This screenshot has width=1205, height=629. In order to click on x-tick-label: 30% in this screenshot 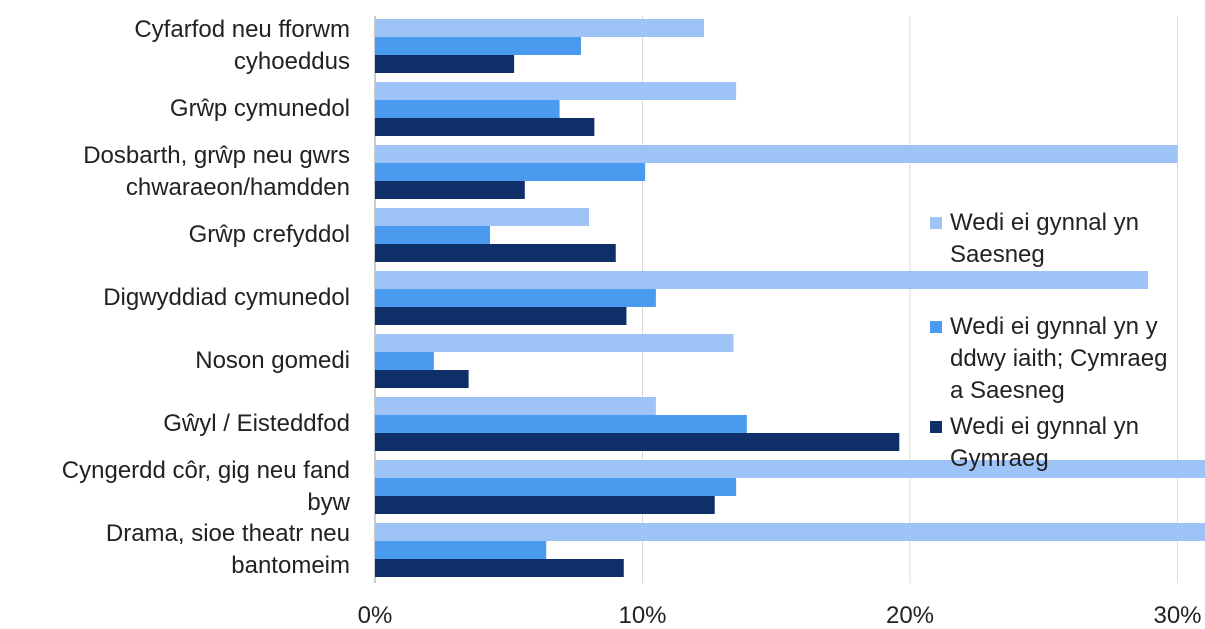, I will do `click(1177, 615)`.